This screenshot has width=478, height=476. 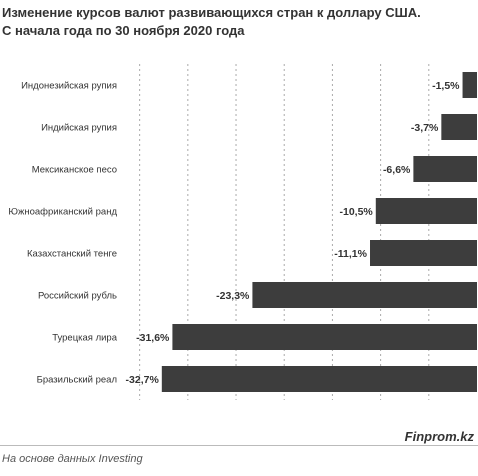 I want to click on source-note: На основе данных Investing, so click(x=72, y=459).